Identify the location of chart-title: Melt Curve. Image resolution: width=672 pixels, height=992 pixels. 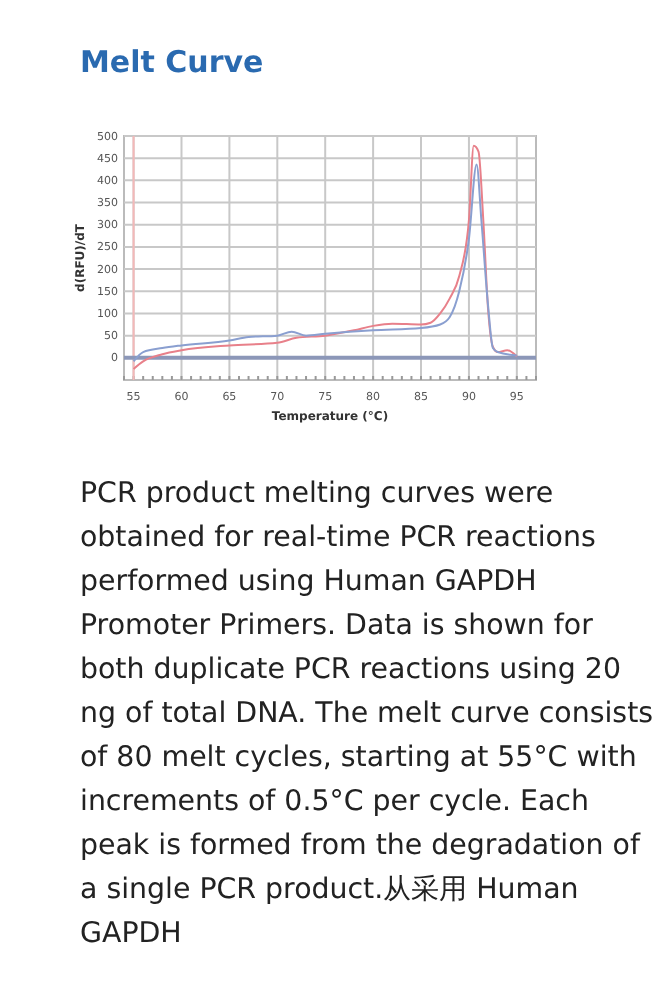
(172, 62).